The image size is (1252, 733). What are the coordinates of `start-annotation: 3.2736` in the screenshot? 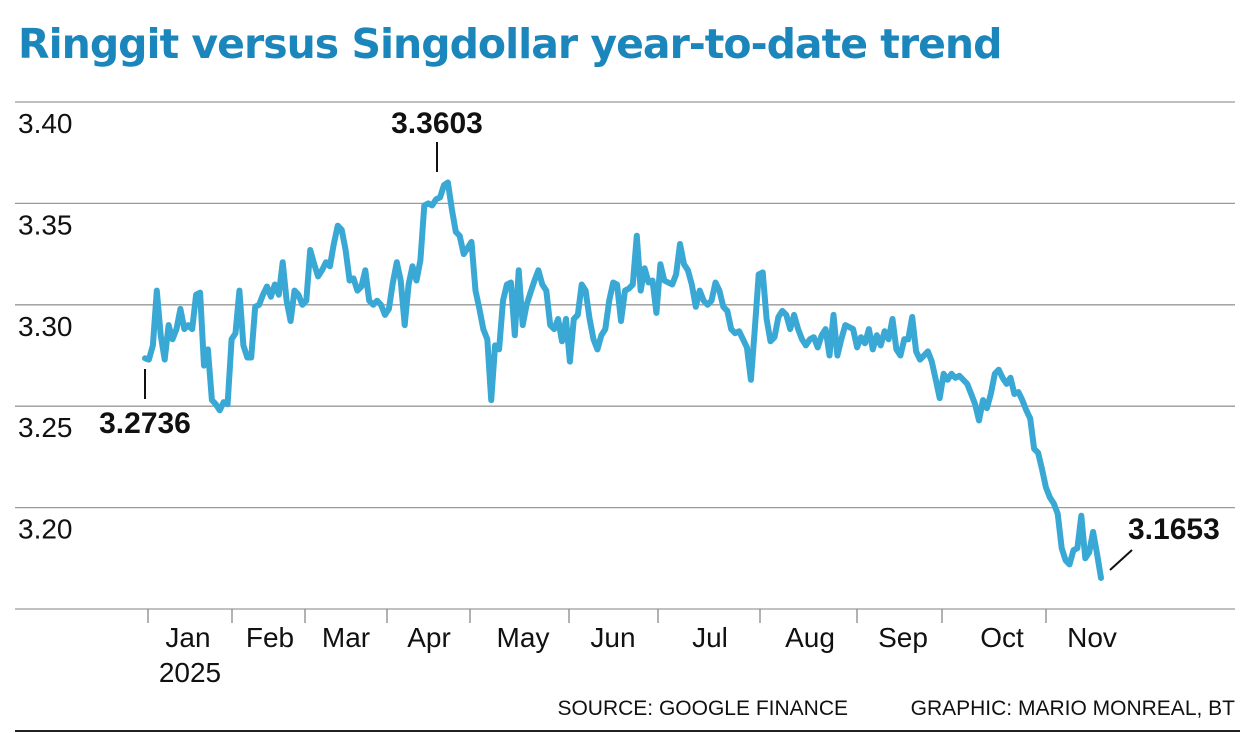 It's located at (145, 423).